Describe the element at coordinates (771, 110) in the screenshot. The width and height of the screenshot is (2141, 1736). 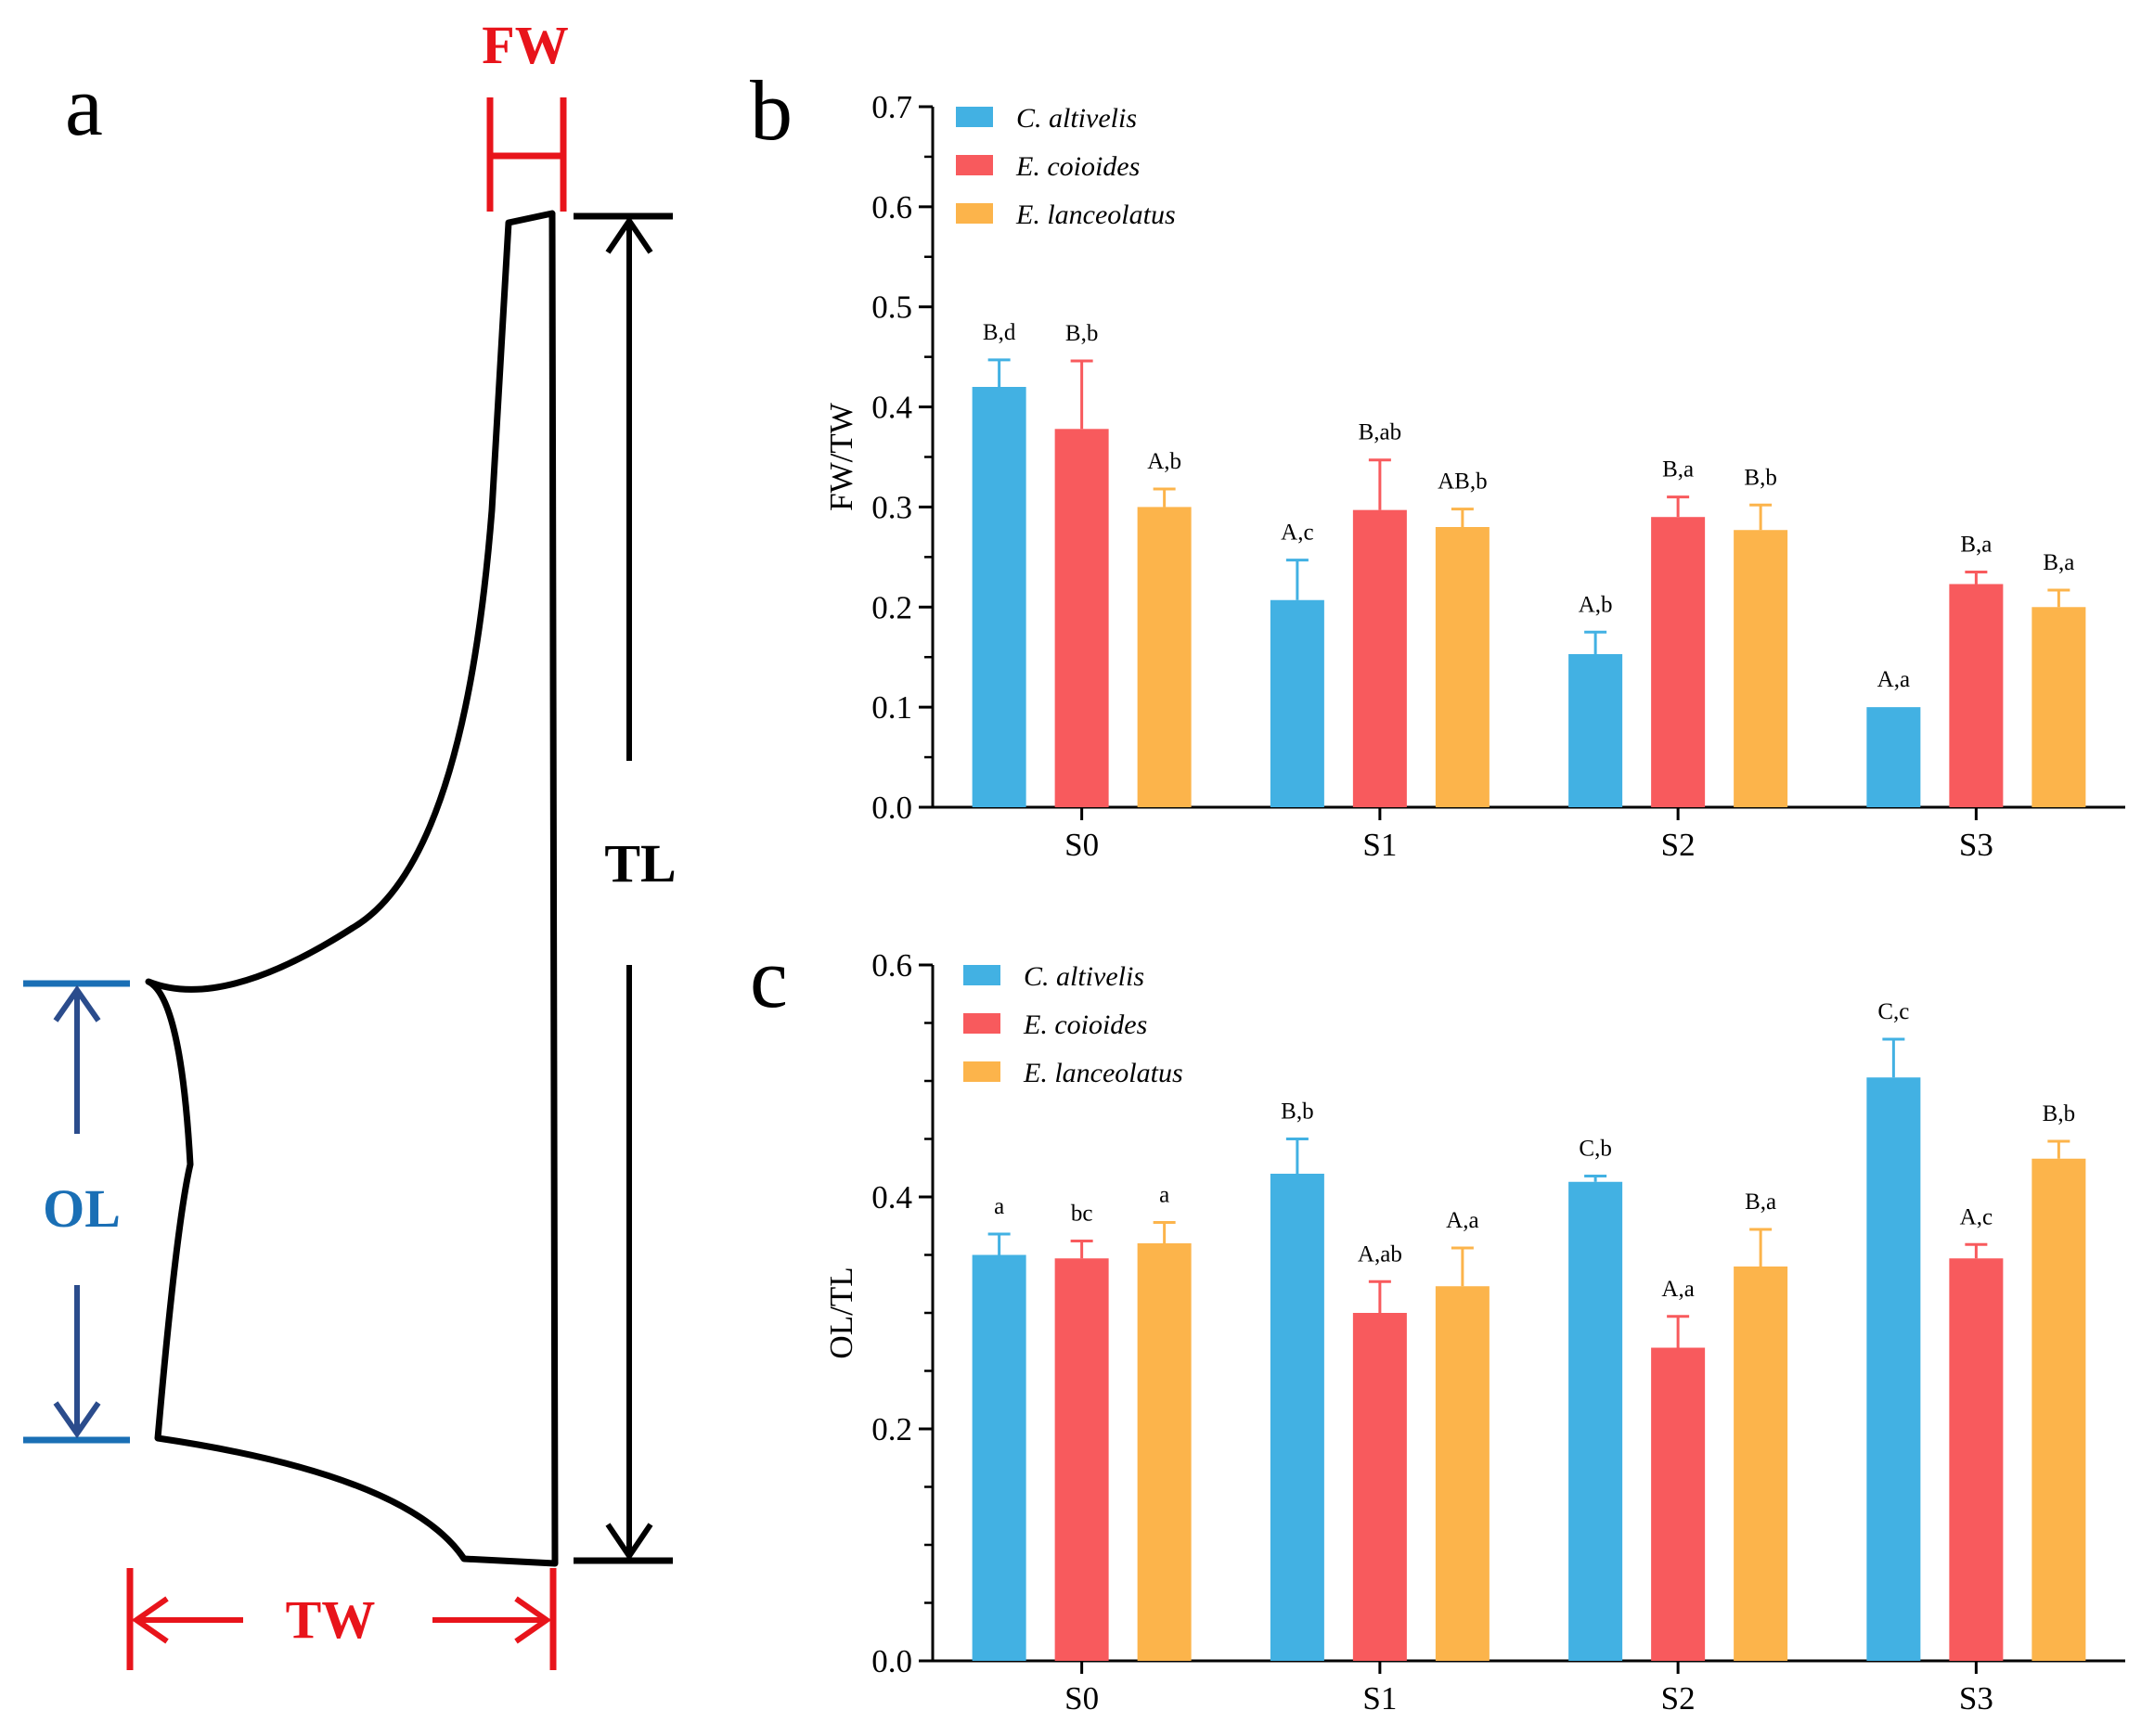
I see `panel-label-b: b` at that location.